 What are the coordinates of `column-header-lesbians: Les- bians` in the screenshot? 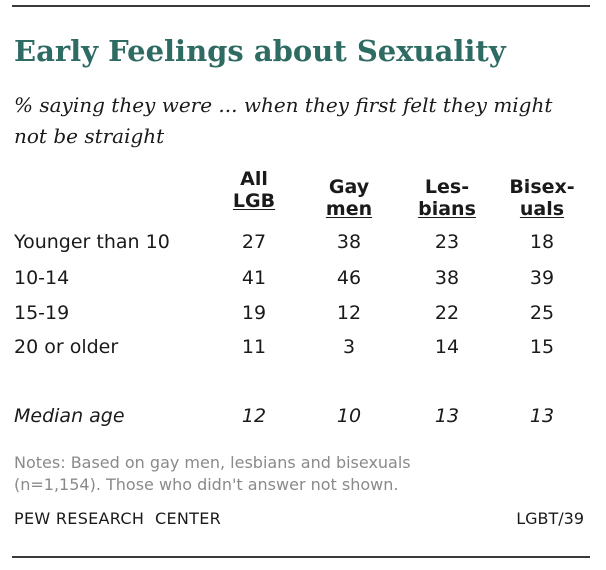 It's located at (447, 198).